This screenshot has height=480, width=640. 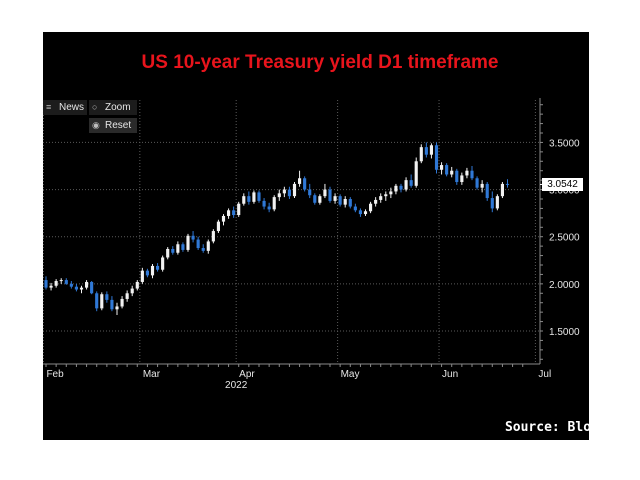 I want to click on zoom-button: ○ Zoom, so click(x=113, y=107).